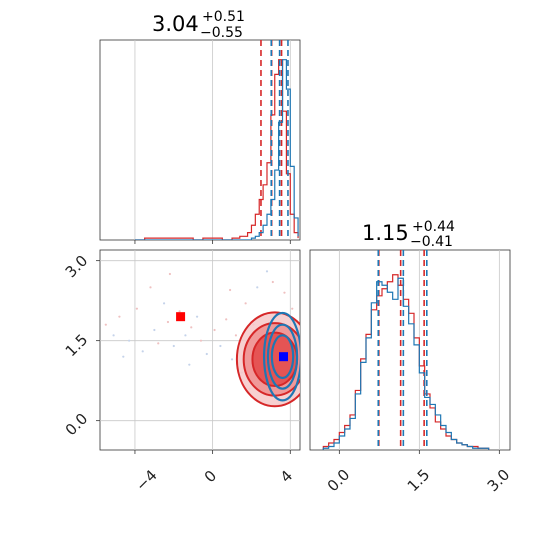  I want to click on panel-hist-param2, so click(410, 350).